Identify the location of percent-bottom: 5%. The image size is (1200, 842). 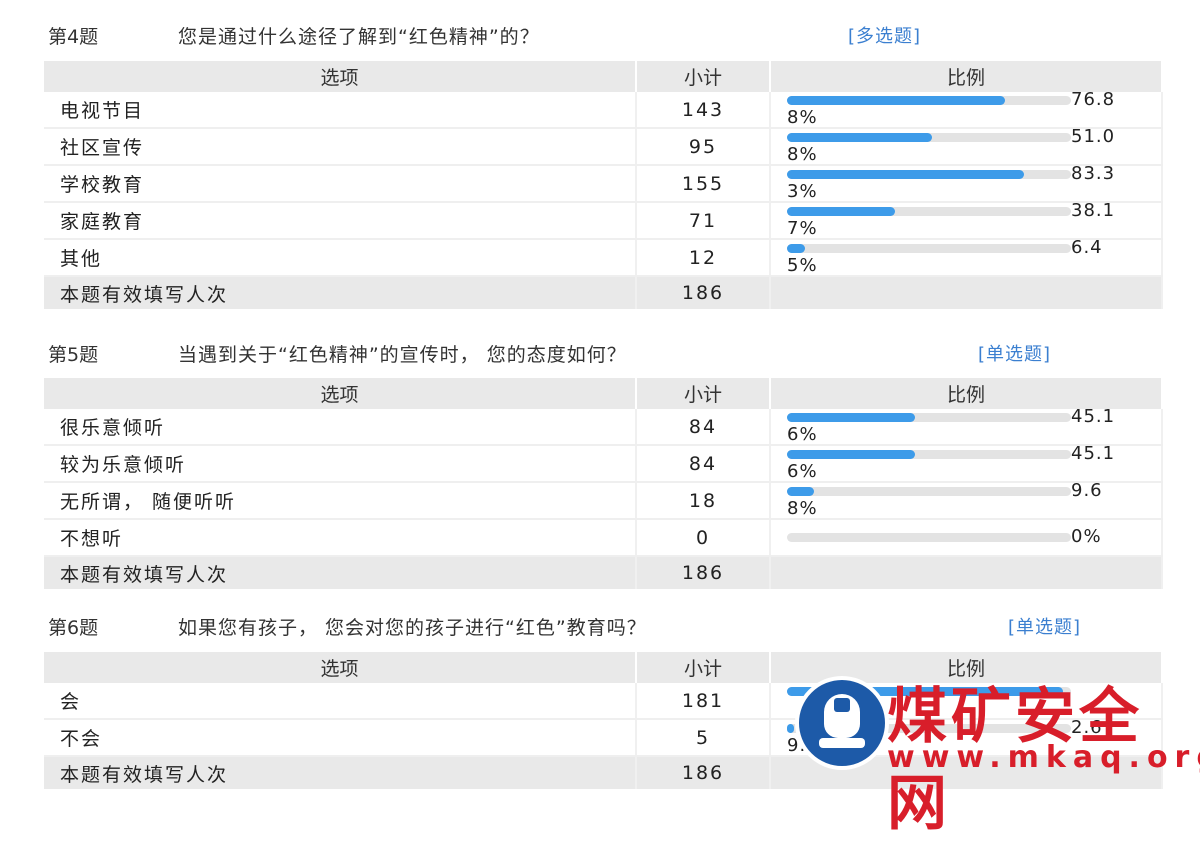
(802, 265).